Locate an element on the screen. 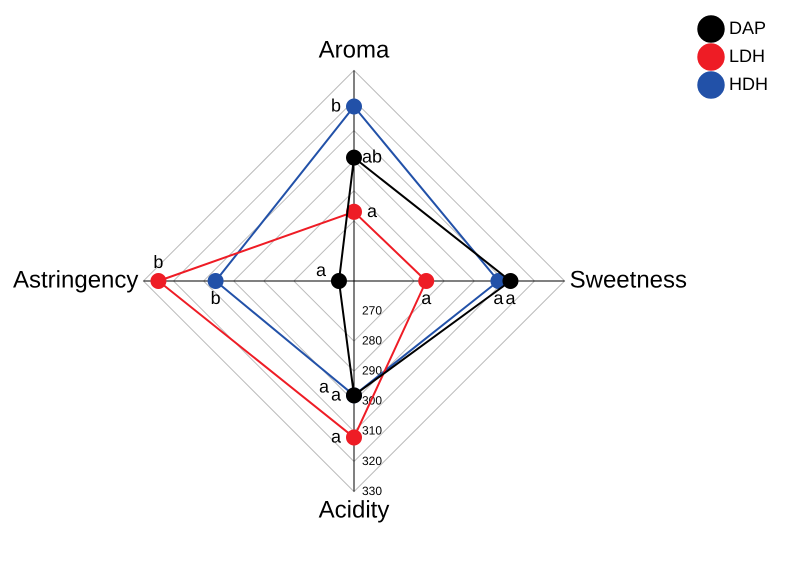  spoke-label: Sweetness is located at coordinates (629, 280).